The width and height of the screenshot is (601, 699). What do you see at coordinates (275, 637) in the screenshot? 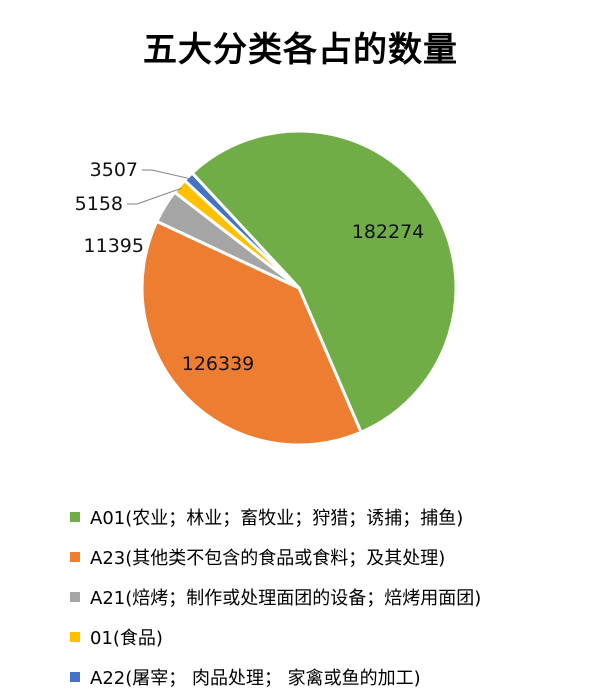
I see `legend-item: 01(食品)` at bounding box center [275, 637].